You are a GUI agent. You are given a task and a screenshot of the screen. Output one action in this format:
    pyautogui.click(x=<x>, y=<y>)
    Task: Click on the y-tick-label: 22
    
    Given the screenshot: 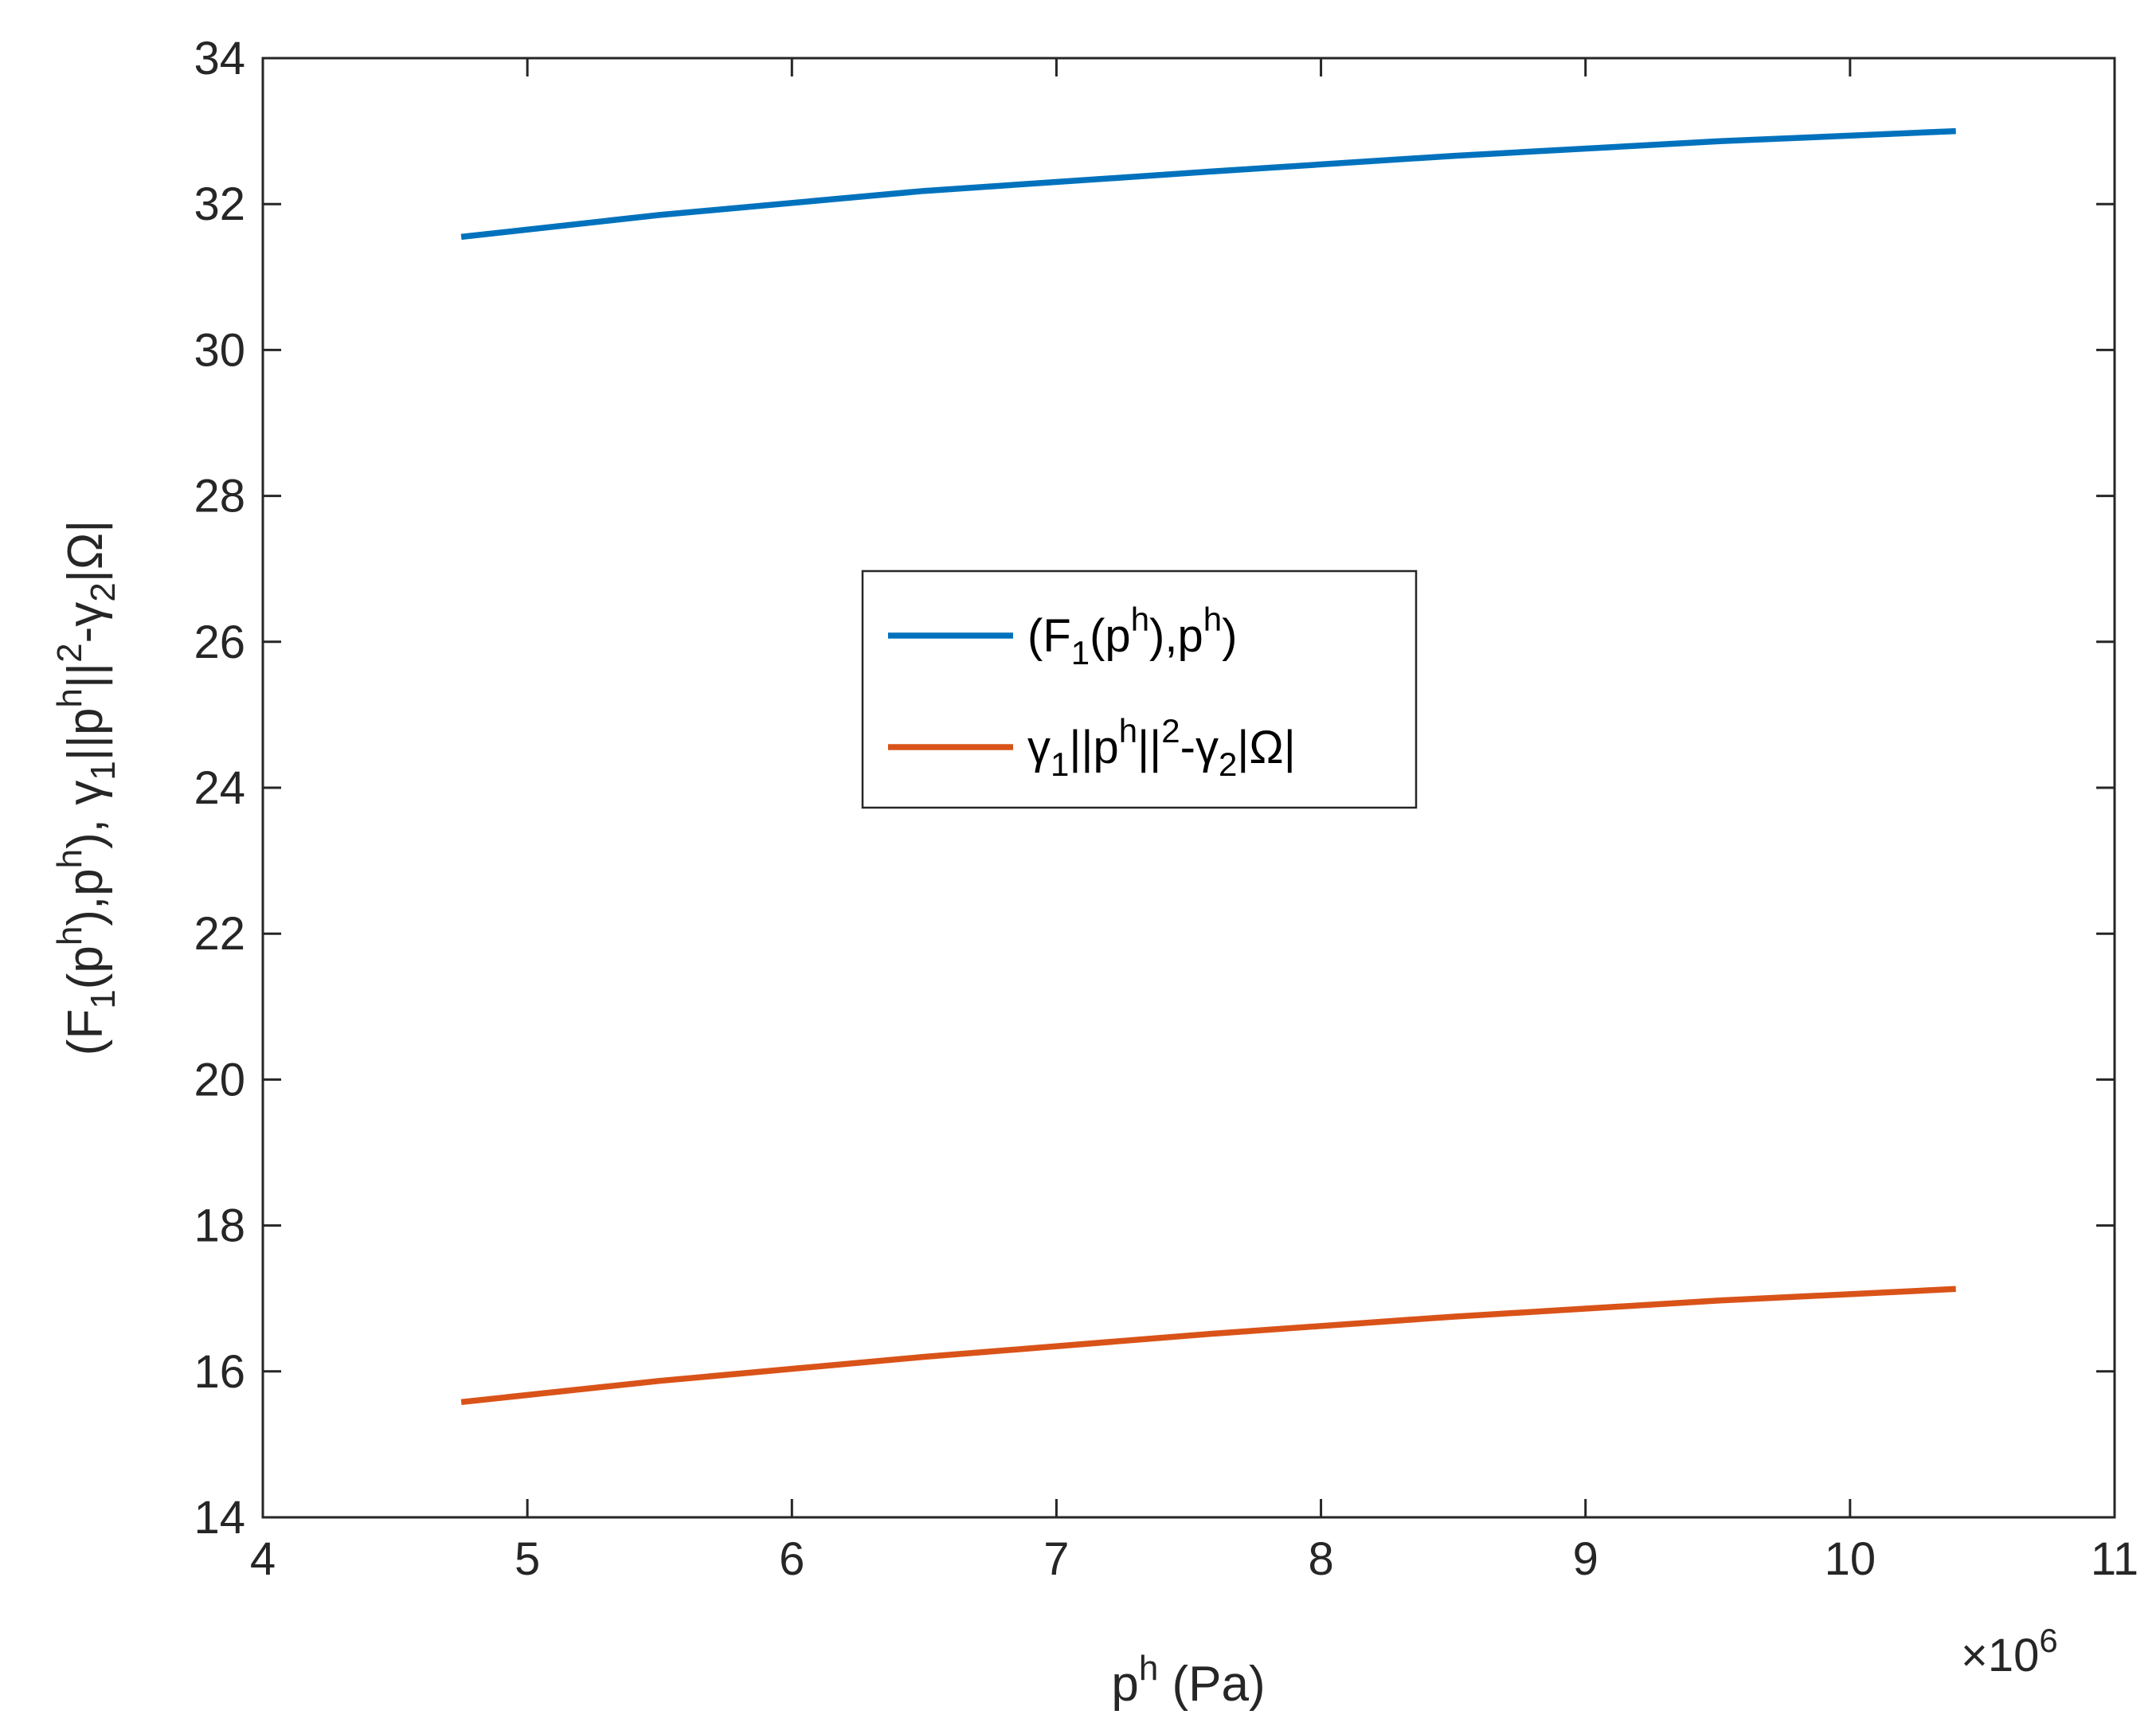 What is the action you would take?
    pyautogui.click(x=219, y=934)
    